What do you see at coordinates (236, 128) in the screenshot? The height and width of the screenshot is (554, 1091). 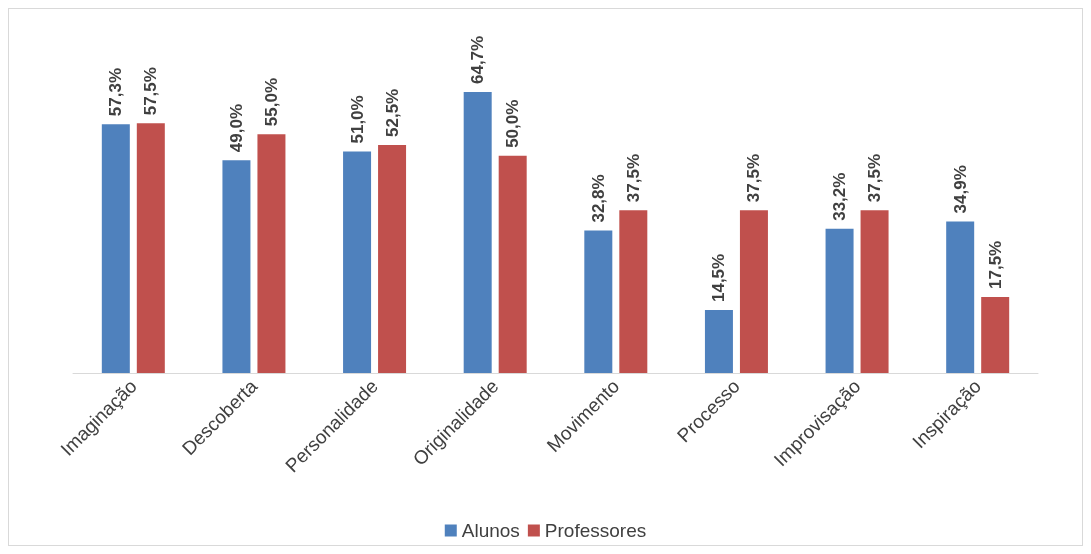 I see `data-label: 49,0%` at bounding box center [236, 128].